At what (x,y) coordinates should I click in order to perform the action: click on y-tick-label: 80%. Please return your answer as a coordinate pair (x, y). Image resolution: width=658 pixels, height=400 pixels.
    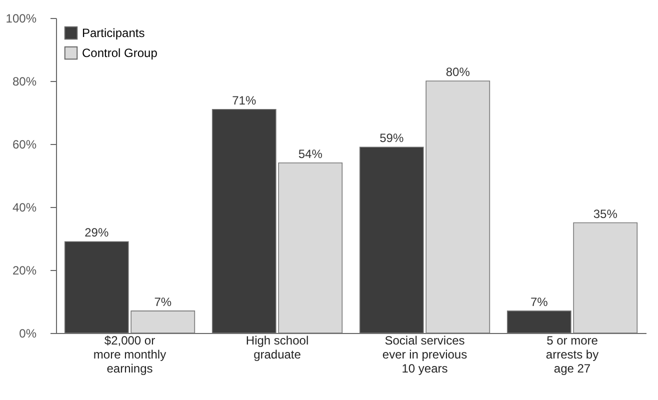
    Looking at the image, I should click on (24, 81).